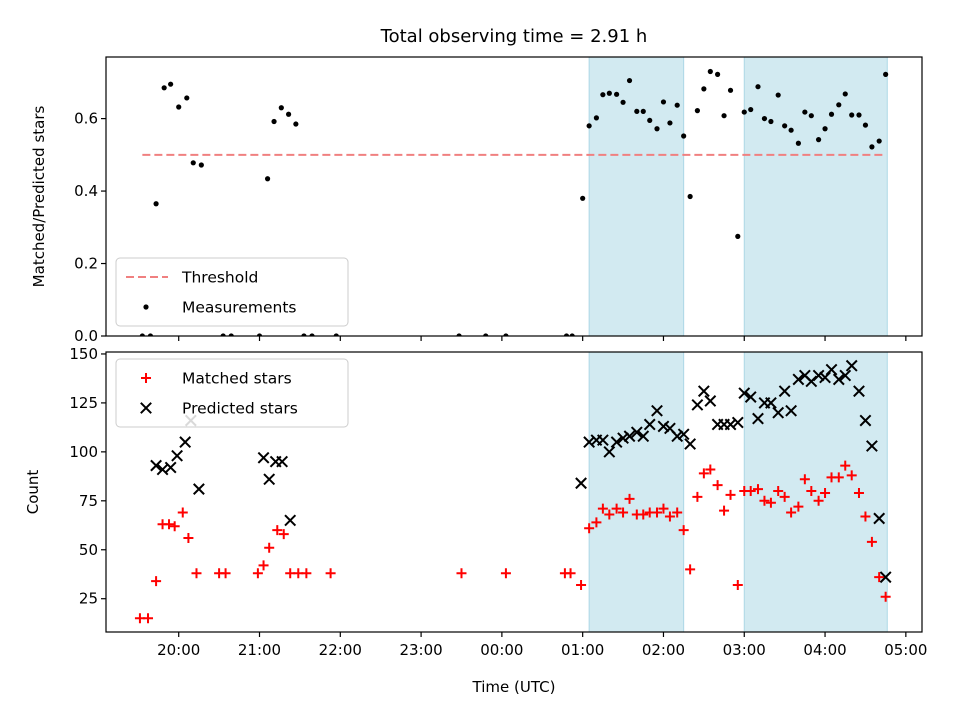 This screenshot has height=720, width=960. What do you see at coordinates (83, 354) in the screenshot?
I see `y-tick-label: 150` at bounding box center [83, 354].